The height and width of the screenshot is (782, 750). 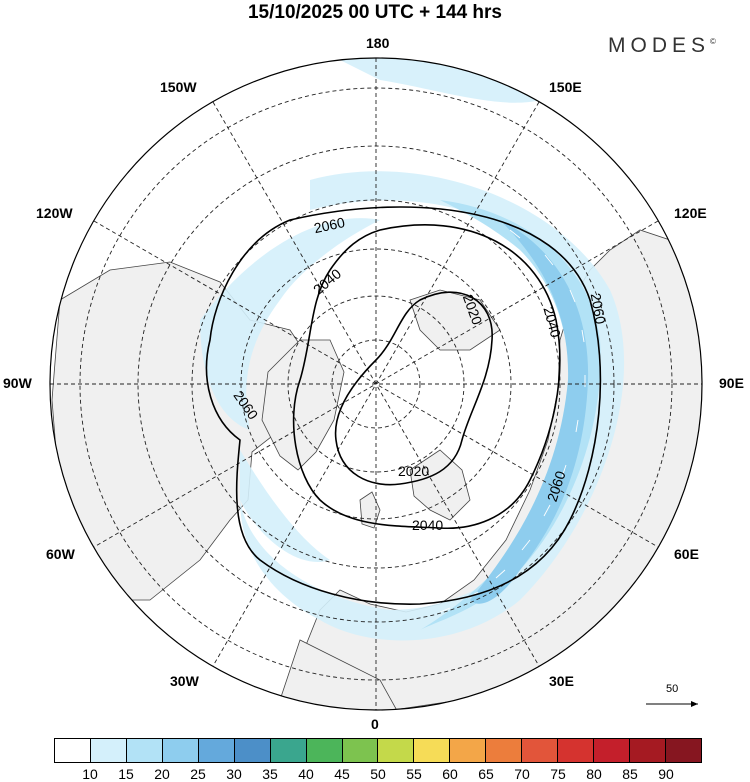 What do you see at coordinates (329, 225) in the screenshot?
I see `contour-label-2060-a: 2060` at bounding box center [329, 225].